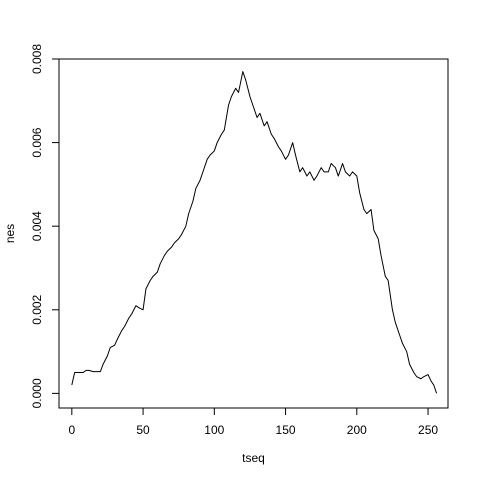 The width and height of the screenshot is (480, 480). Describe the element at coordinates (253, 422) in the screenshot. I see `x-axis: 0 50 100 150 200 250` at that location.